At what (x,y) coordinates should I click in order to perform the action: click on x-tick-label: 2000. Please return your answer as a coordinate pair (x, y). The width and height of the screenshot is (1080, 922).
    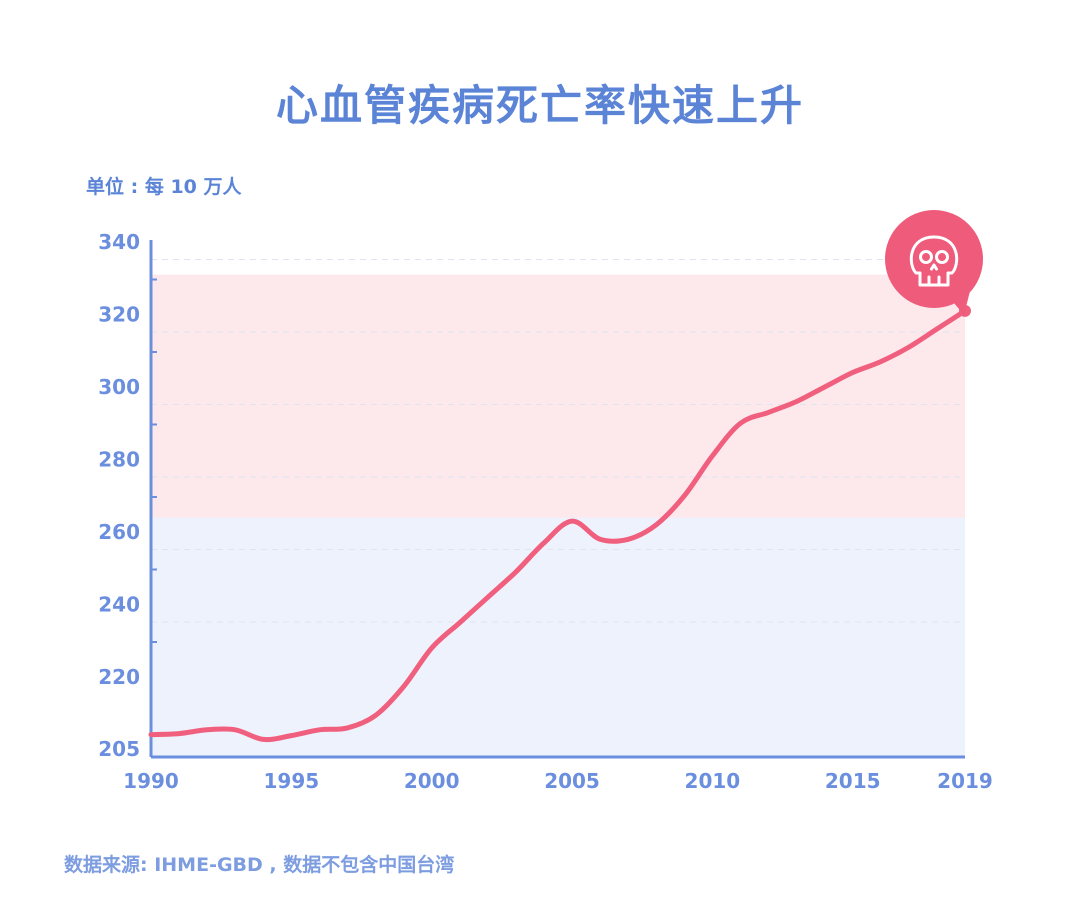
    Looking at the image, I should click on (432, 781).